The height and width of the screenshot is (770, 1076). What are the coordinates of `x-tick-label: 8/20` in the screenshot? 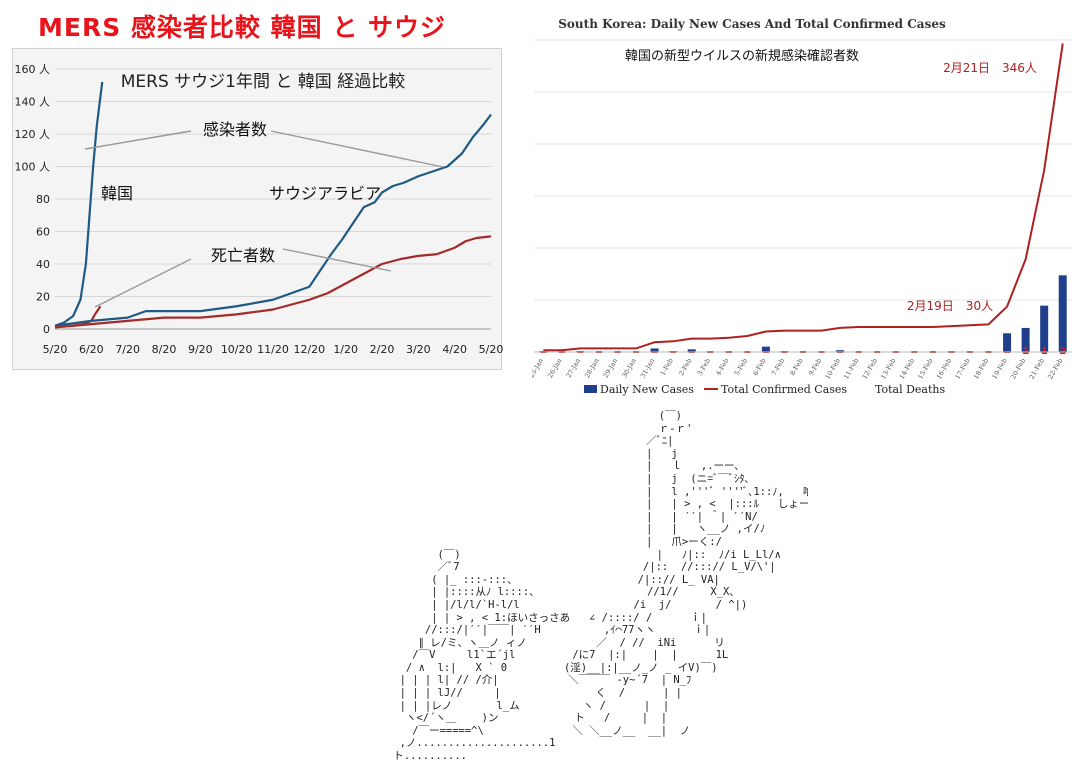 It's located at (164, 349).